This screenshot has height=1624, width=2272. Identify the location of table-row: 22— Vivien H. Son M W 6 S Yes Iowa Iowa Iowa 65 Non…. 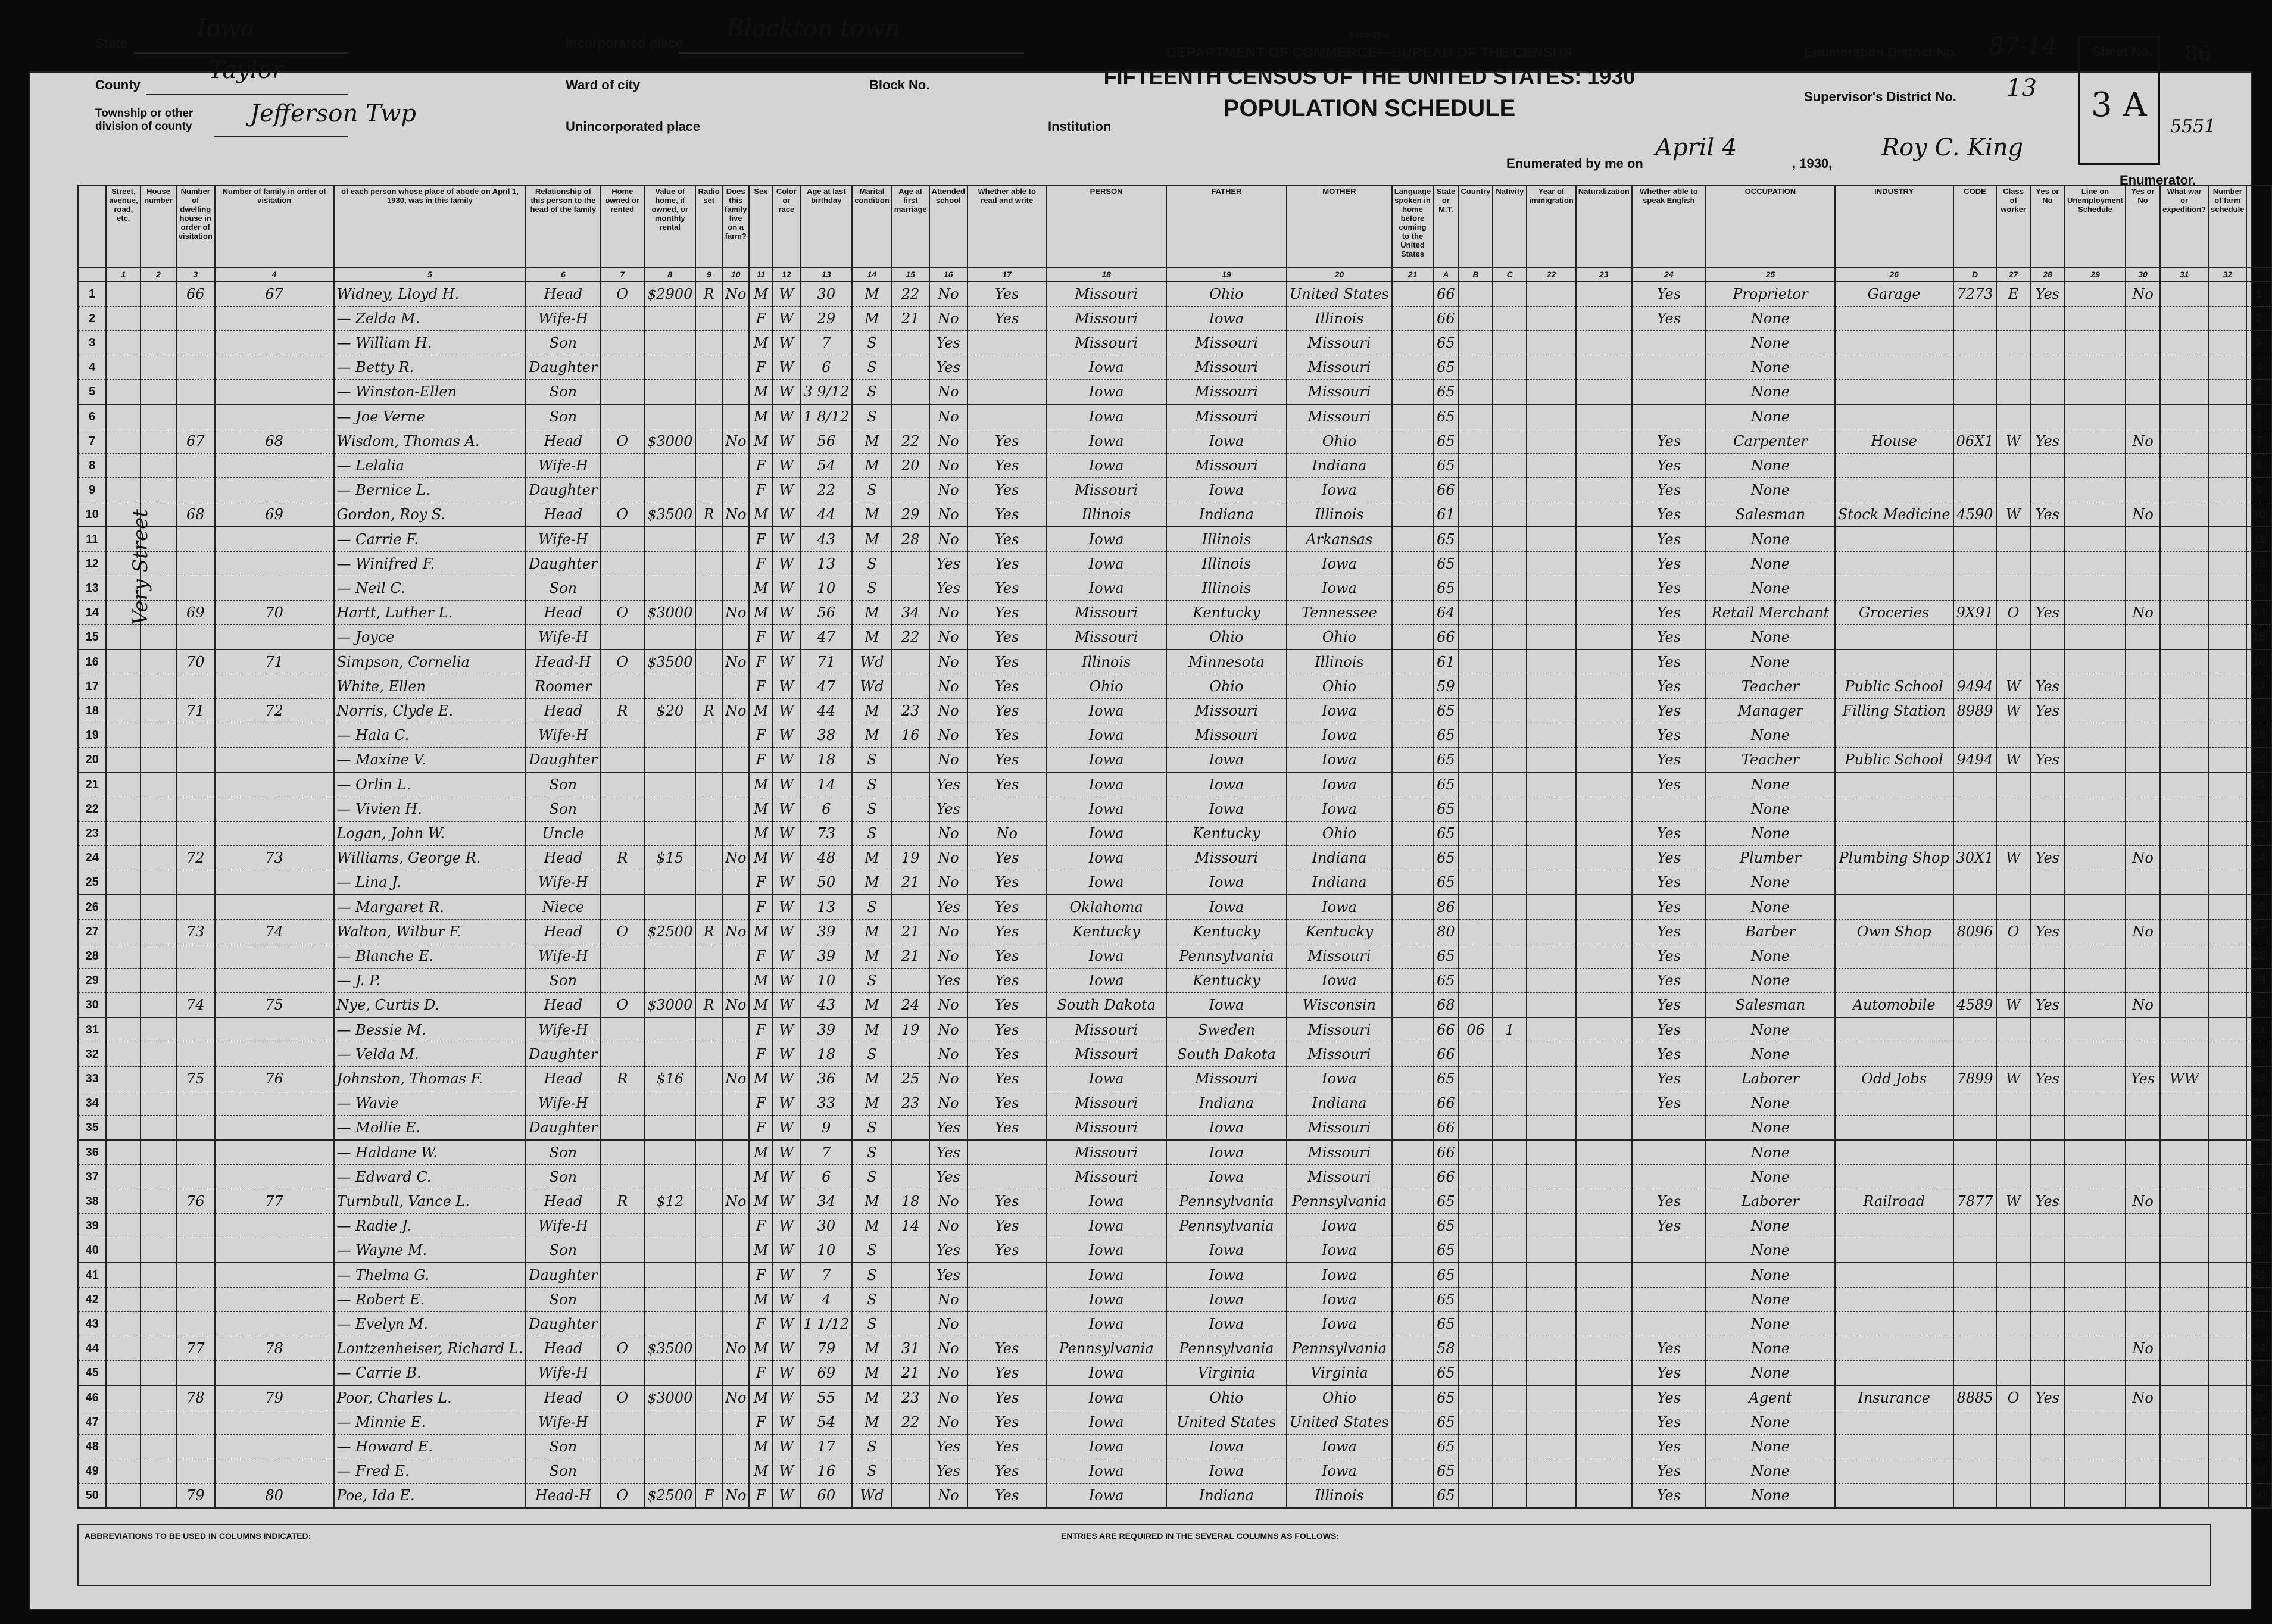
(1174, 809).